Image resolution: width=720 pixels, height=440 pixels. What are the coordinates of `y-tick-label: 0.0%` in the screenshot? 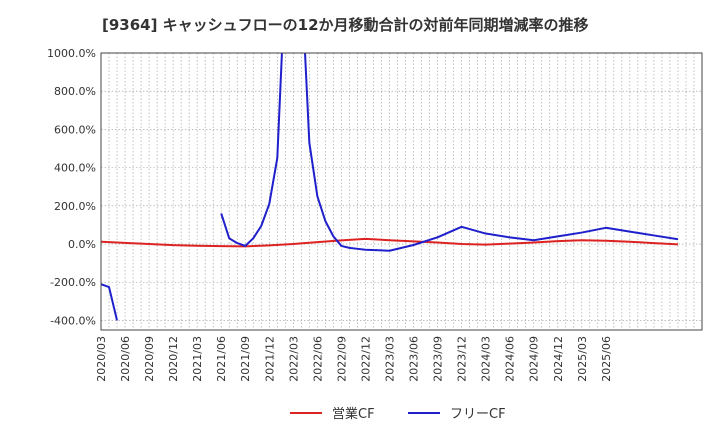 It's located at (82, 244).